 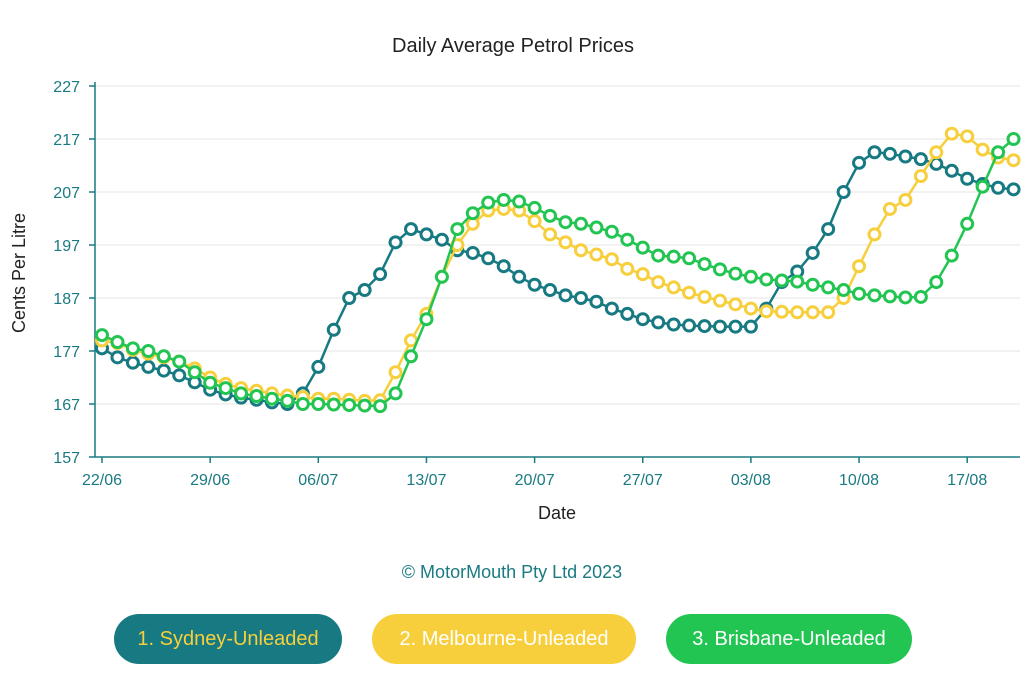 I want to click on legend-button-brisbane: 3. Brisbane-Unleaded, so click(x=789, y=639).